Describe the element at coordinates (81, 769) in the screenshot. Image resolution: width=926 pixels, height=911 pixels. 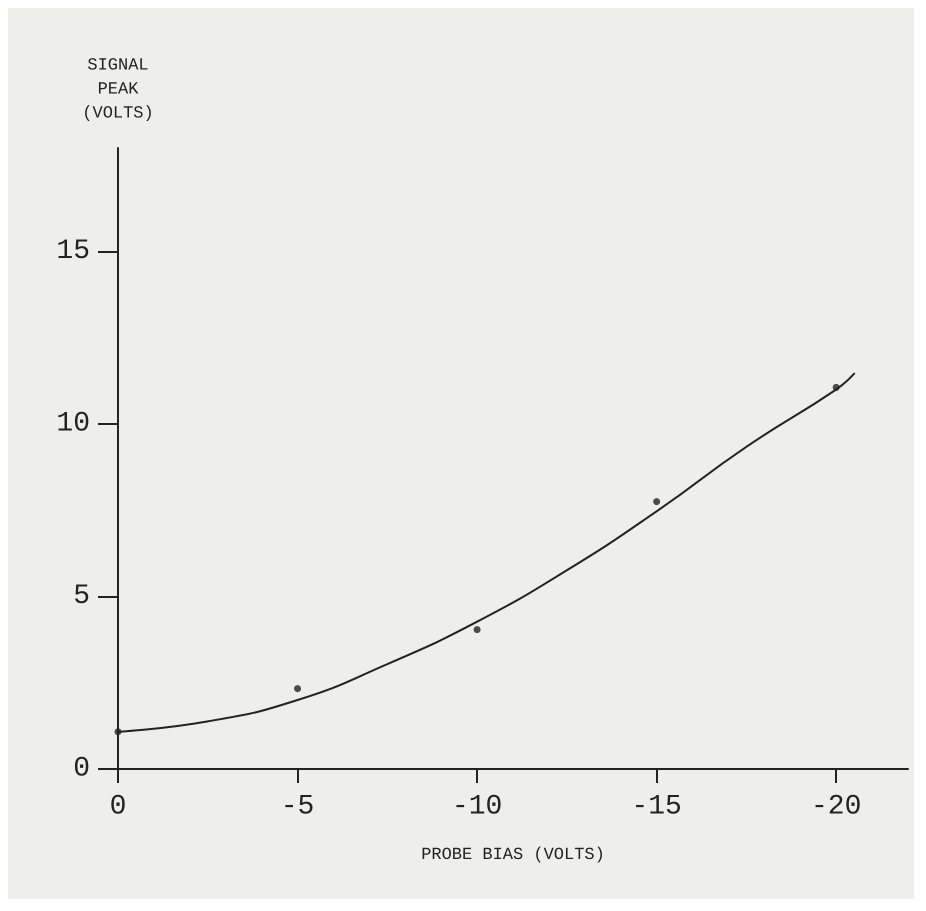
I see `y-tick-label: 0` at that location.